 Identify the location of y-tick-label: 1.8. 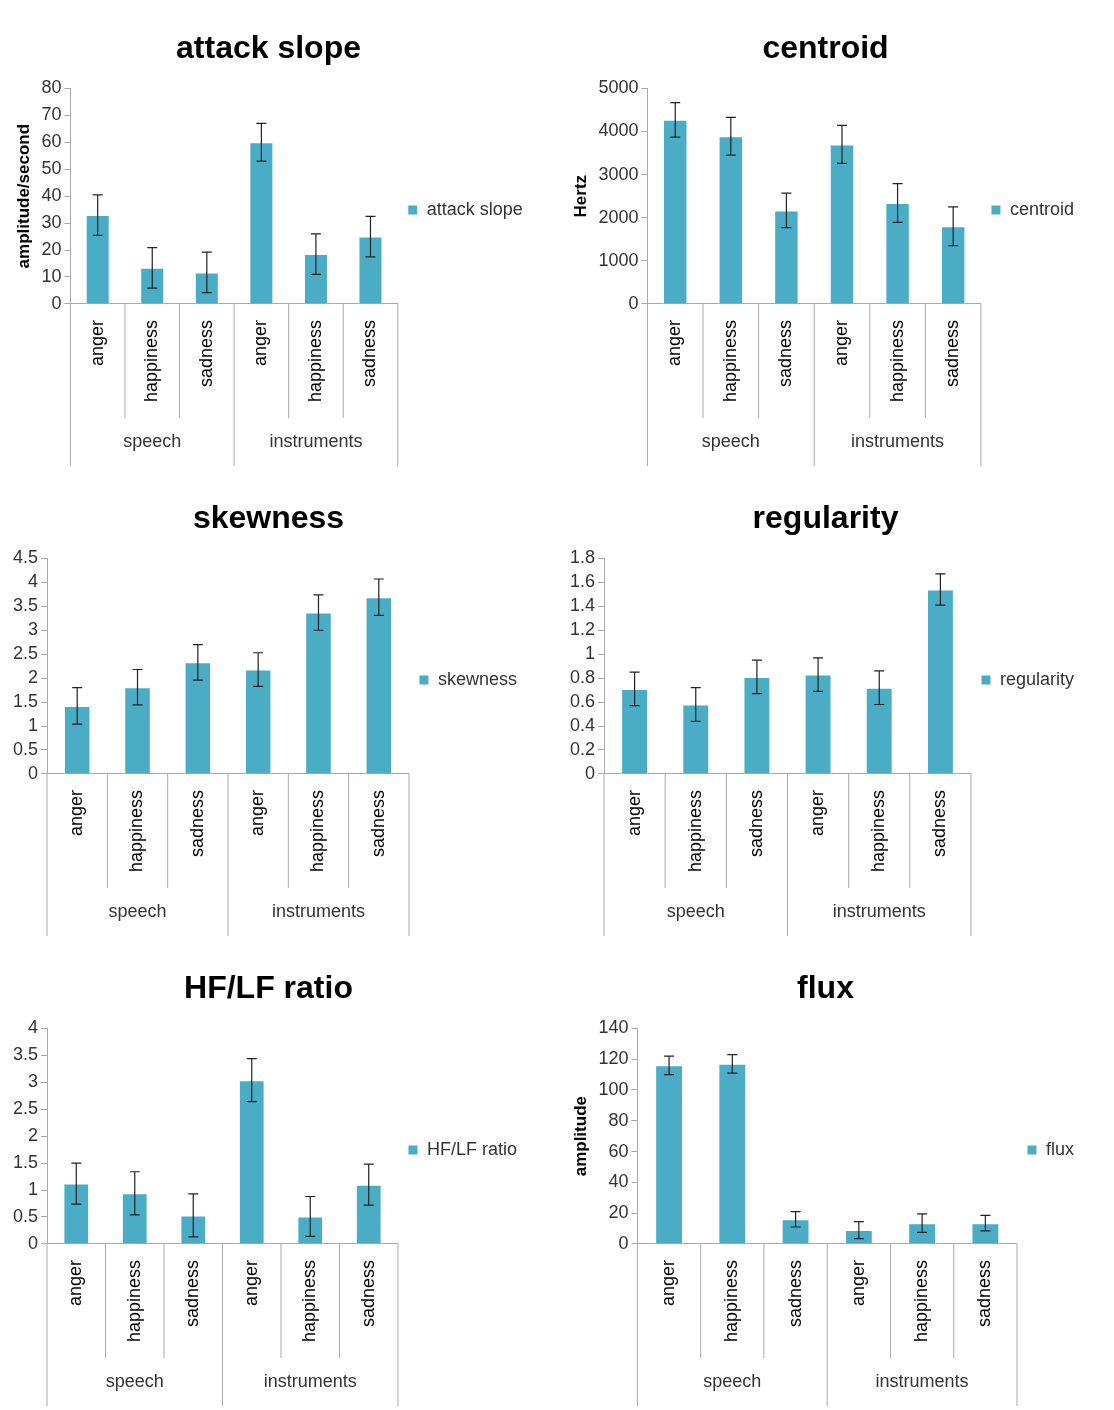
(582, 557).